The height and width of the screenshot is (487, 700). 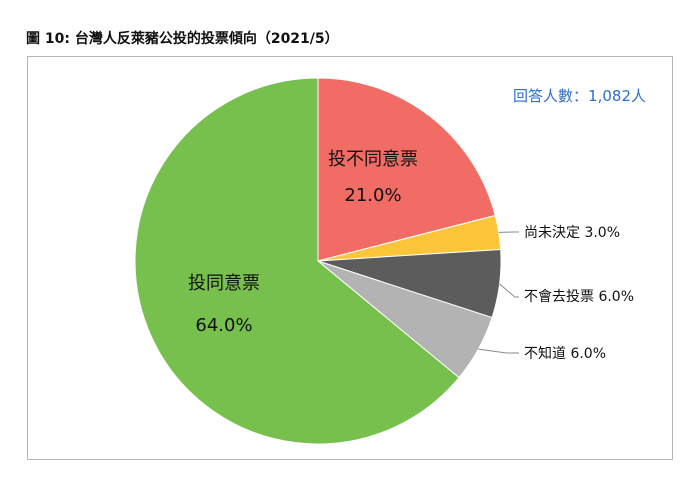 What do you see at coordinates (565, 353) in the screenshot?
I see `slice-label-3: 不知道 6.0%` at bounding box center [565, 353].